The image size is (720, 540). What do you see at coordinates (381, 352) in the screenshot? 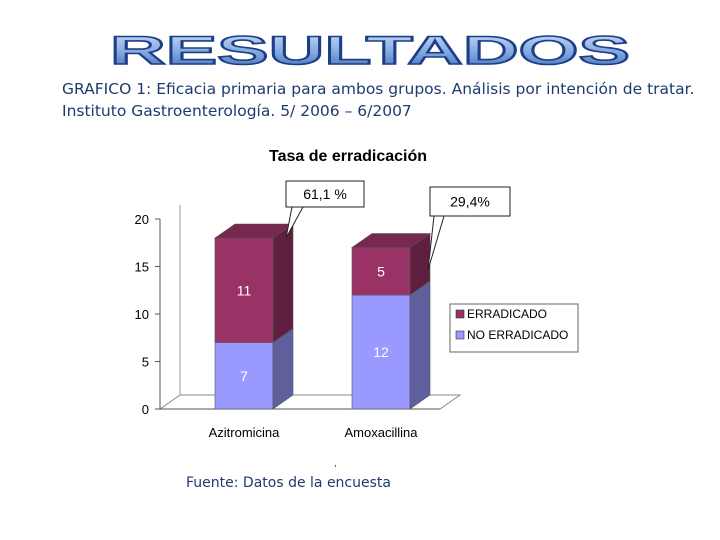
I see `data-label: 12` at bounding box center [381, 352].